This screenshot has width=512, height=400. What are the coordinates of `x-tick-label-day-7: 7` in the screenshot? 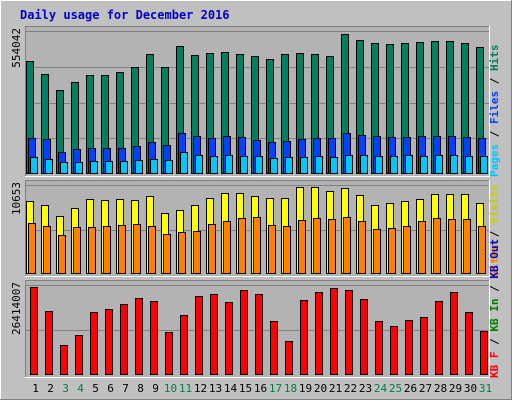 It's located at (125, 388).